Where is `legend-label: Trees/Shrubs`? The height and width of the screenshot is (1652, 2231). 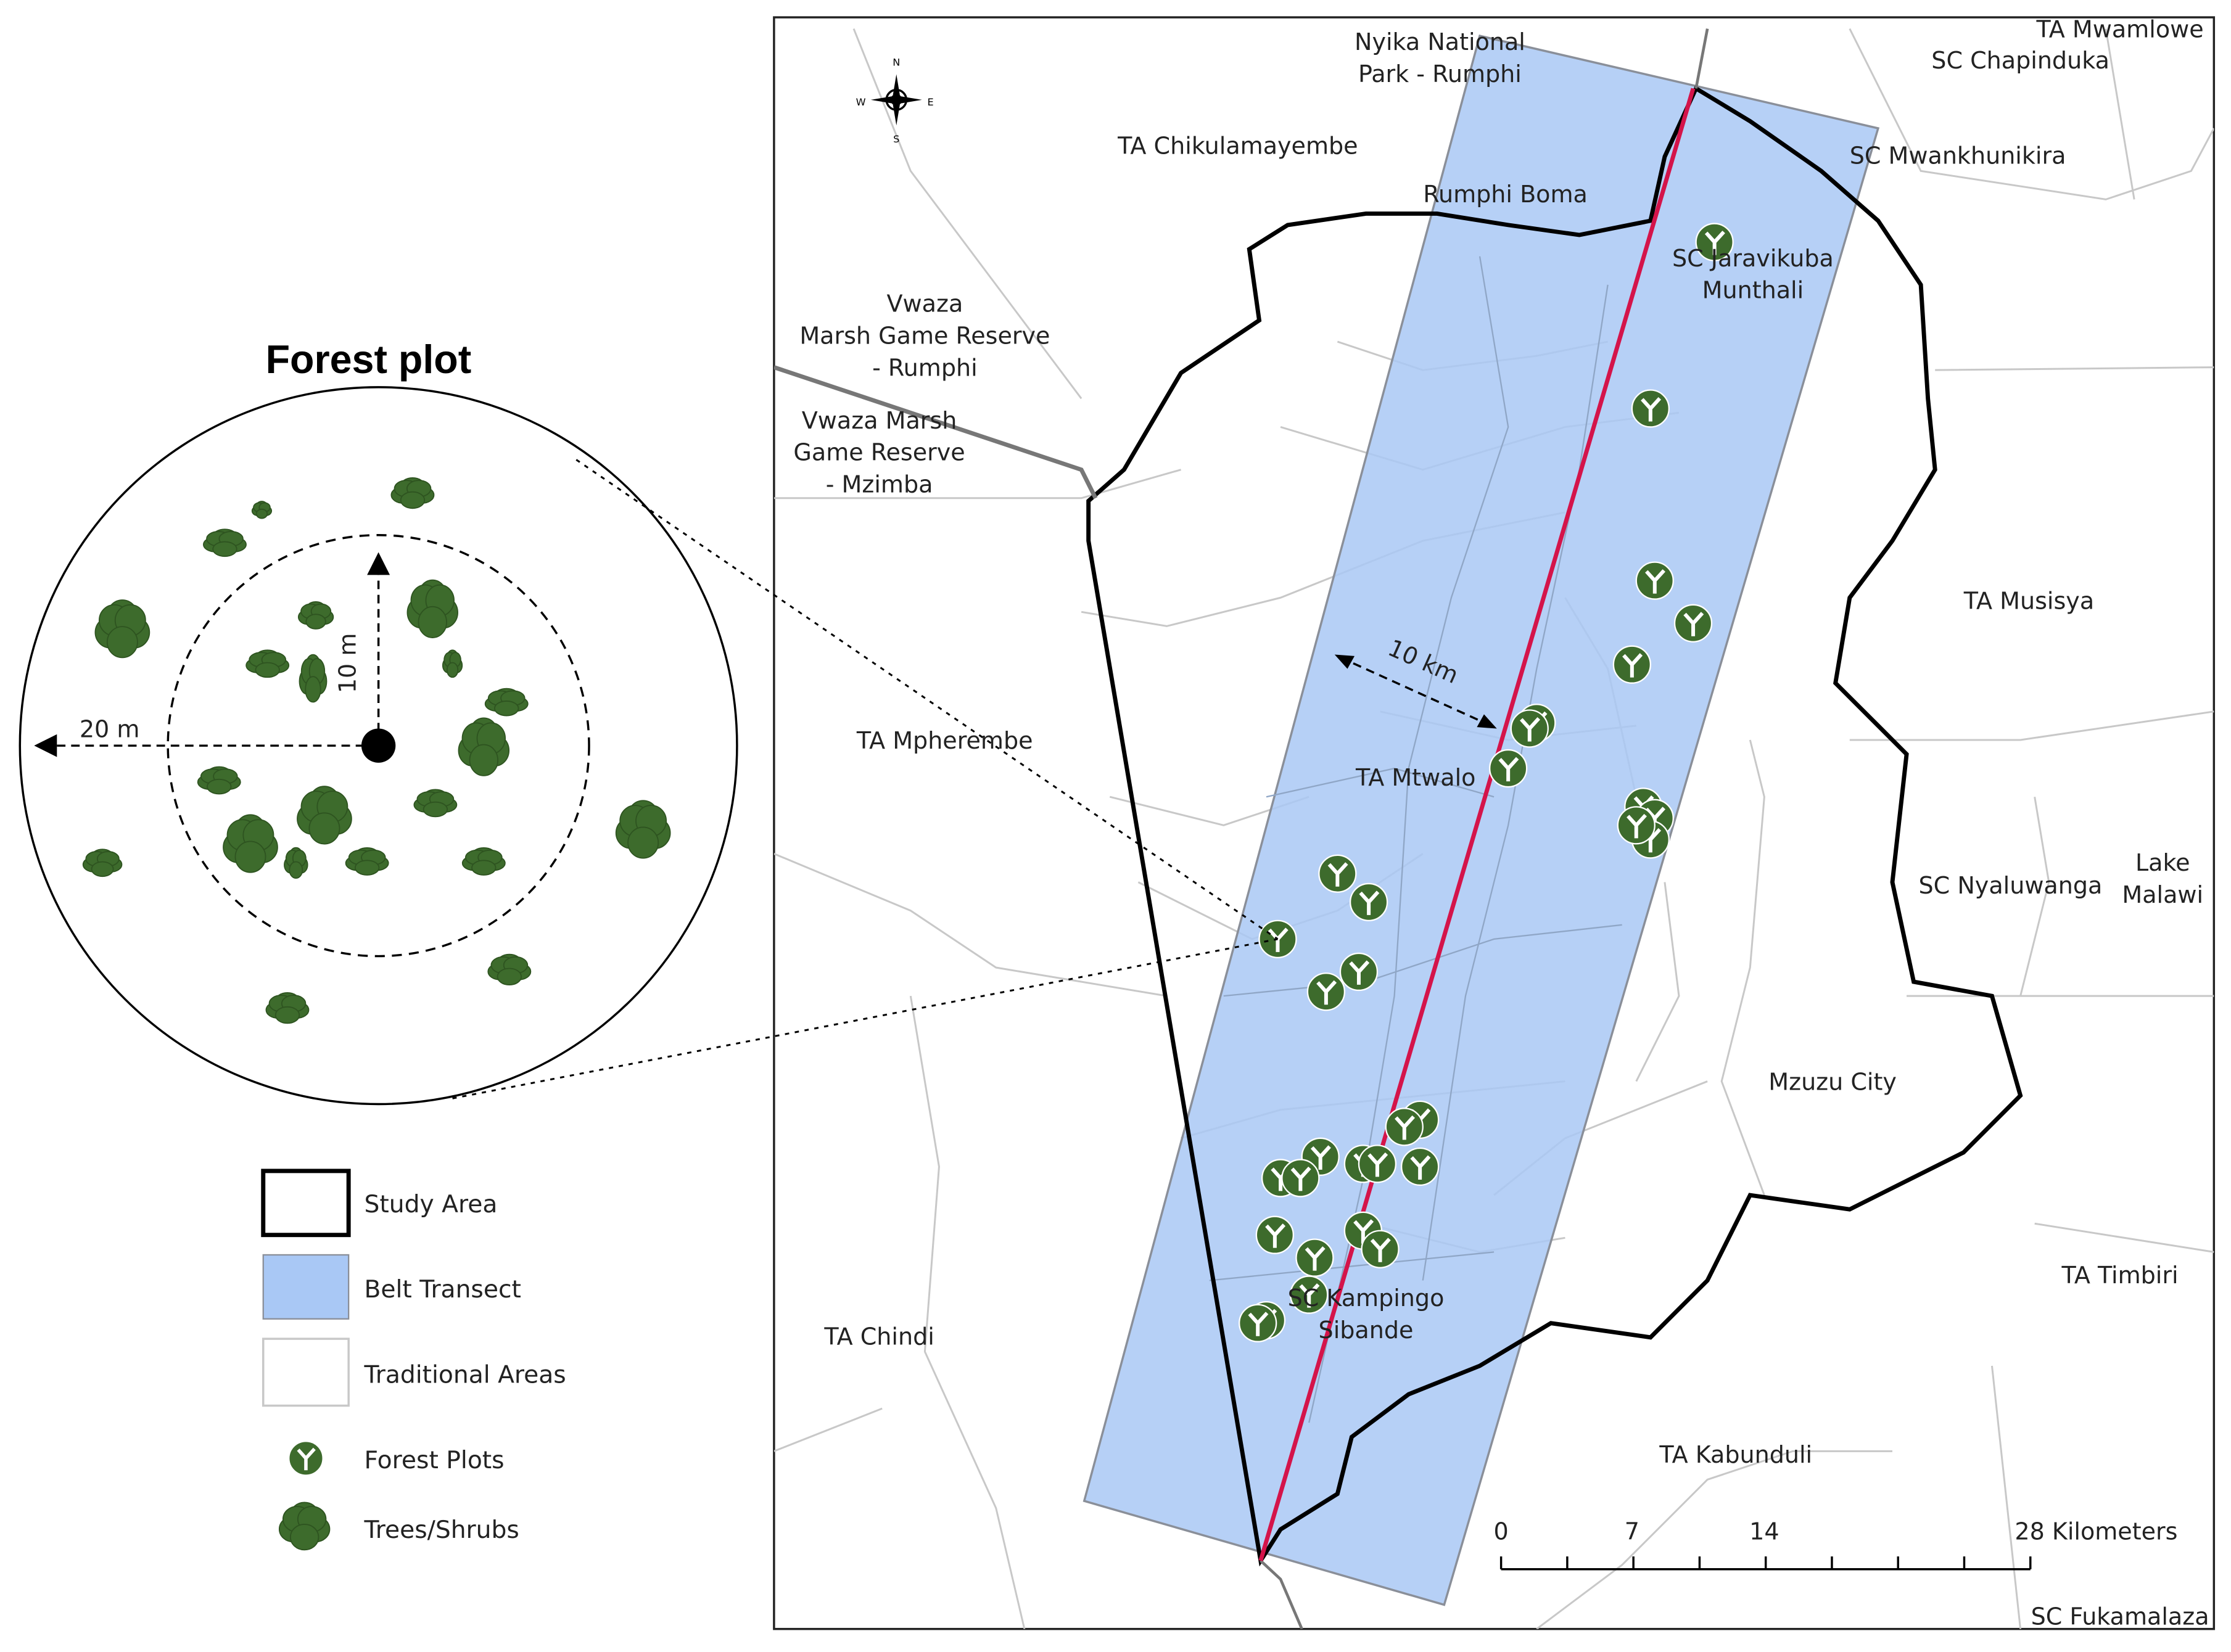 legend-label: Trees/Shrubs is located at coordinates (441, 1530).